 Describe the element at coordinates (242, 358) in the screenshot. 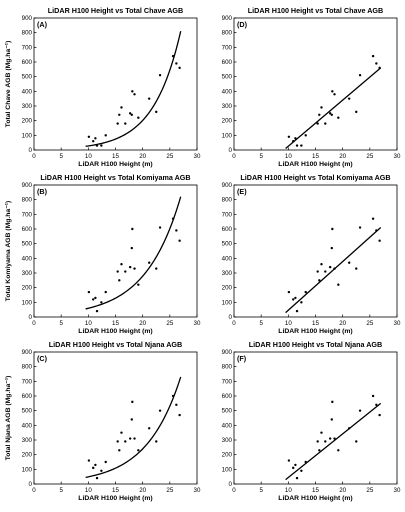

I see `panel-label: (F)` at that location.